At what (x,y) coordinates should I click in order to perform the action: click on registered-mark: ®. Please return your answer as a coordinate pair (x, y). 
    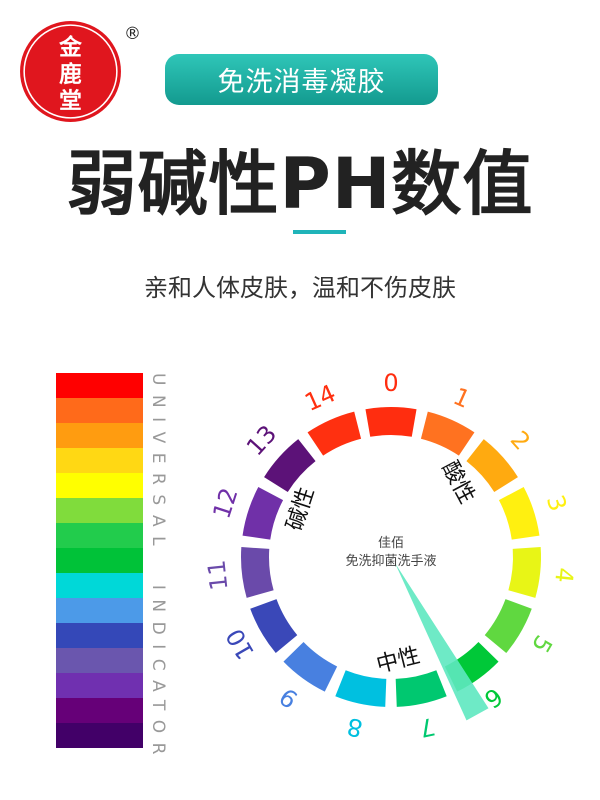
    Looking at the image, I should click on (132, 34).